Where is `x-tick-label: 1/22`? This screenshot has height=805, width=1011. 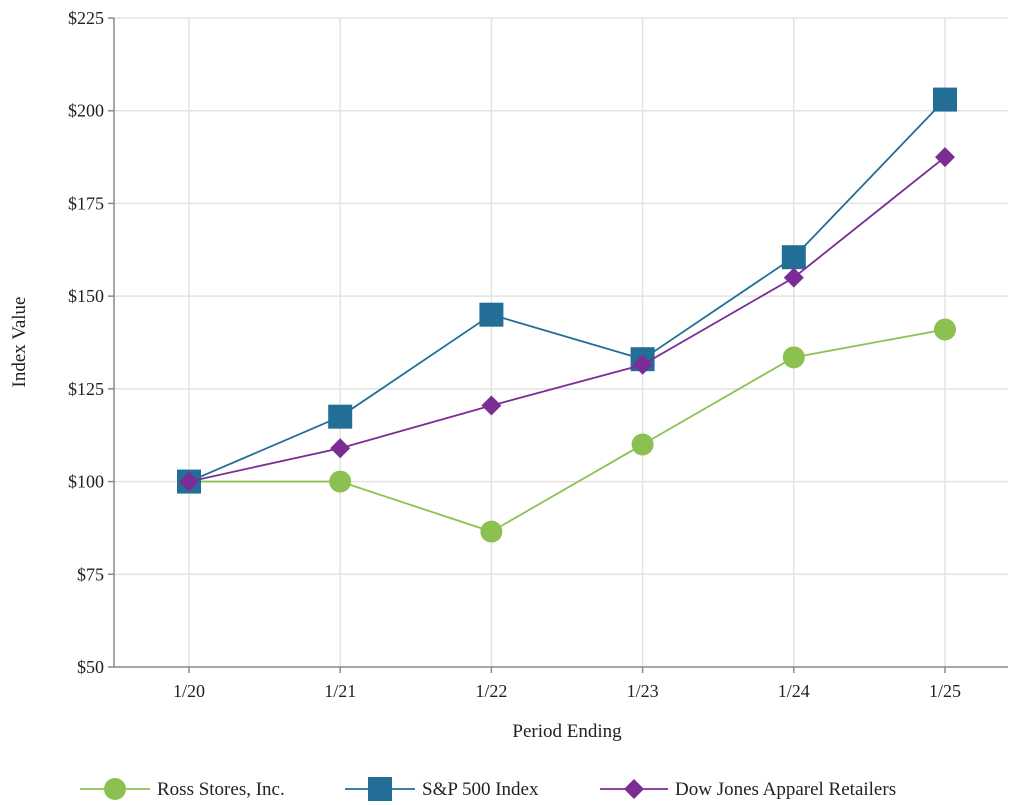
x-tick-label: 1/22 is located at coordinates (491, 691).